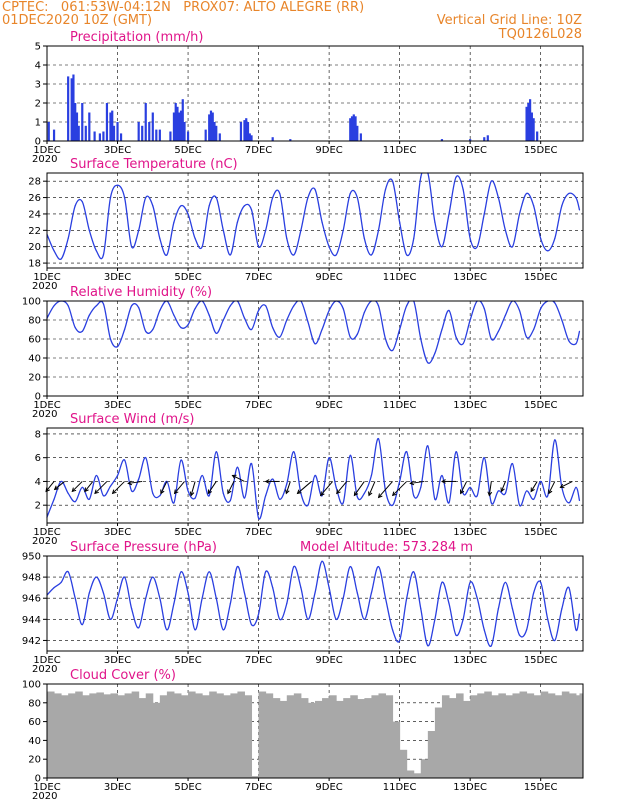 The image size is (618, 800). I want to click on header-grid-note: Vertical Grid Line: 10Z, so click(509, 20).